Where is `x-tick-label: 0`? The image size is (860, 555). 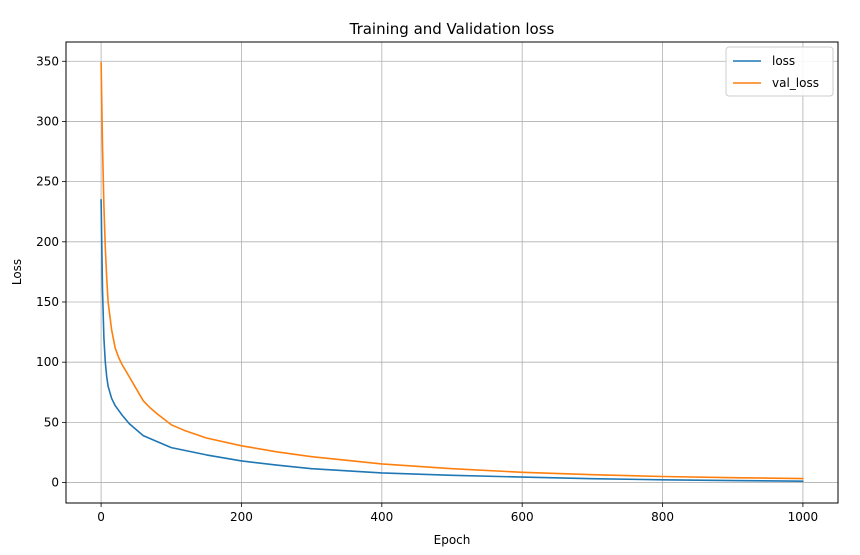 x-tick-label: 0 is located at coordinates (101, 517).